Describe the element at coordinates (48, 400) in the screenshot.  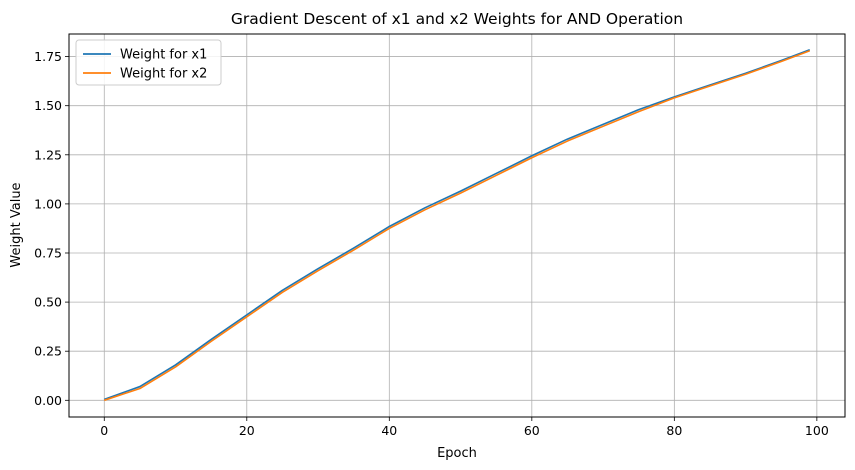
I see `y-tick-label: 0.00` at that location.